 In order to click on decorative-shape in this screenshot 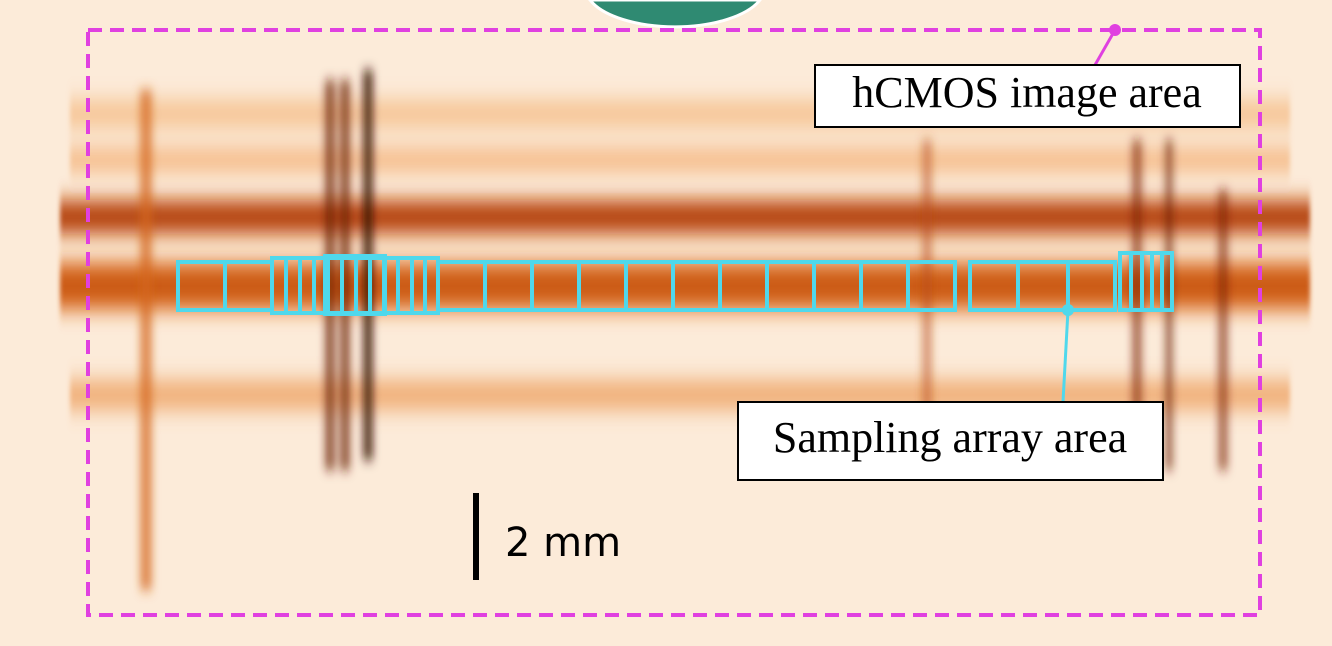, I will do `click(675, 14)`.